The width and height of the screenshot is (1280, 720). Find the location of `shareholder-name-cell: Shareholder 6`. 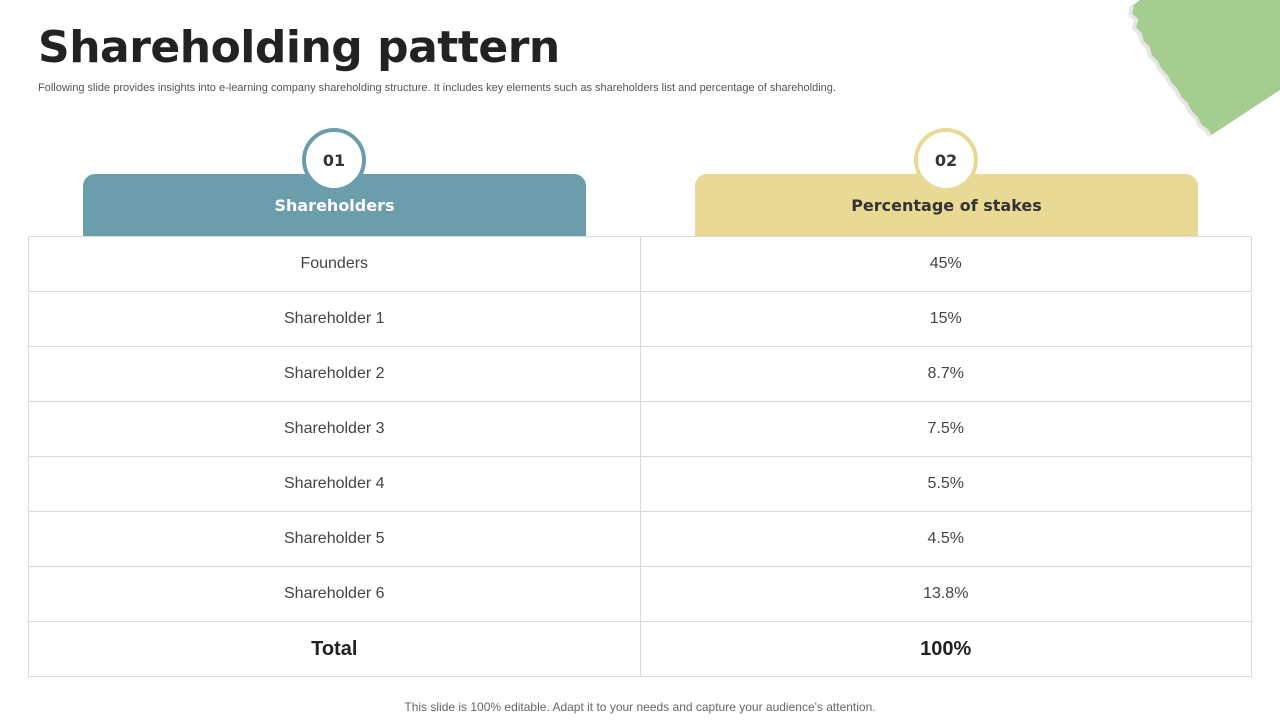

shareholder-name-cell: Shareholder 6 is located at coordinates (334, 594).